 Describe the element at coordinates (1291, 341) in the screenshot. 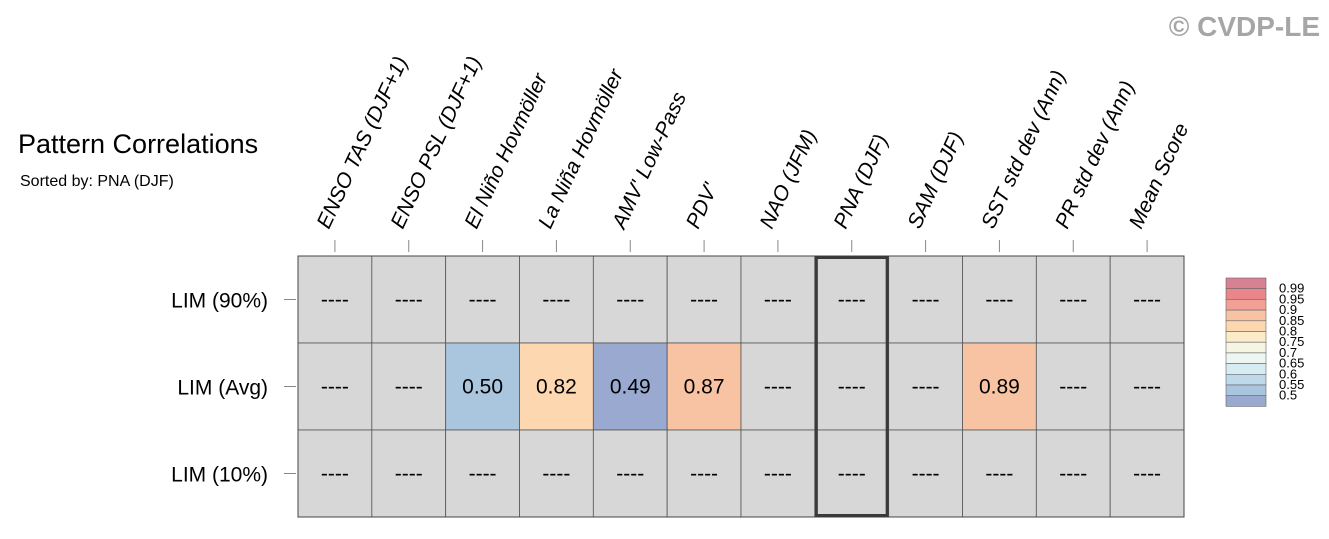

I see `colorbar-label: 0.75` at that location.